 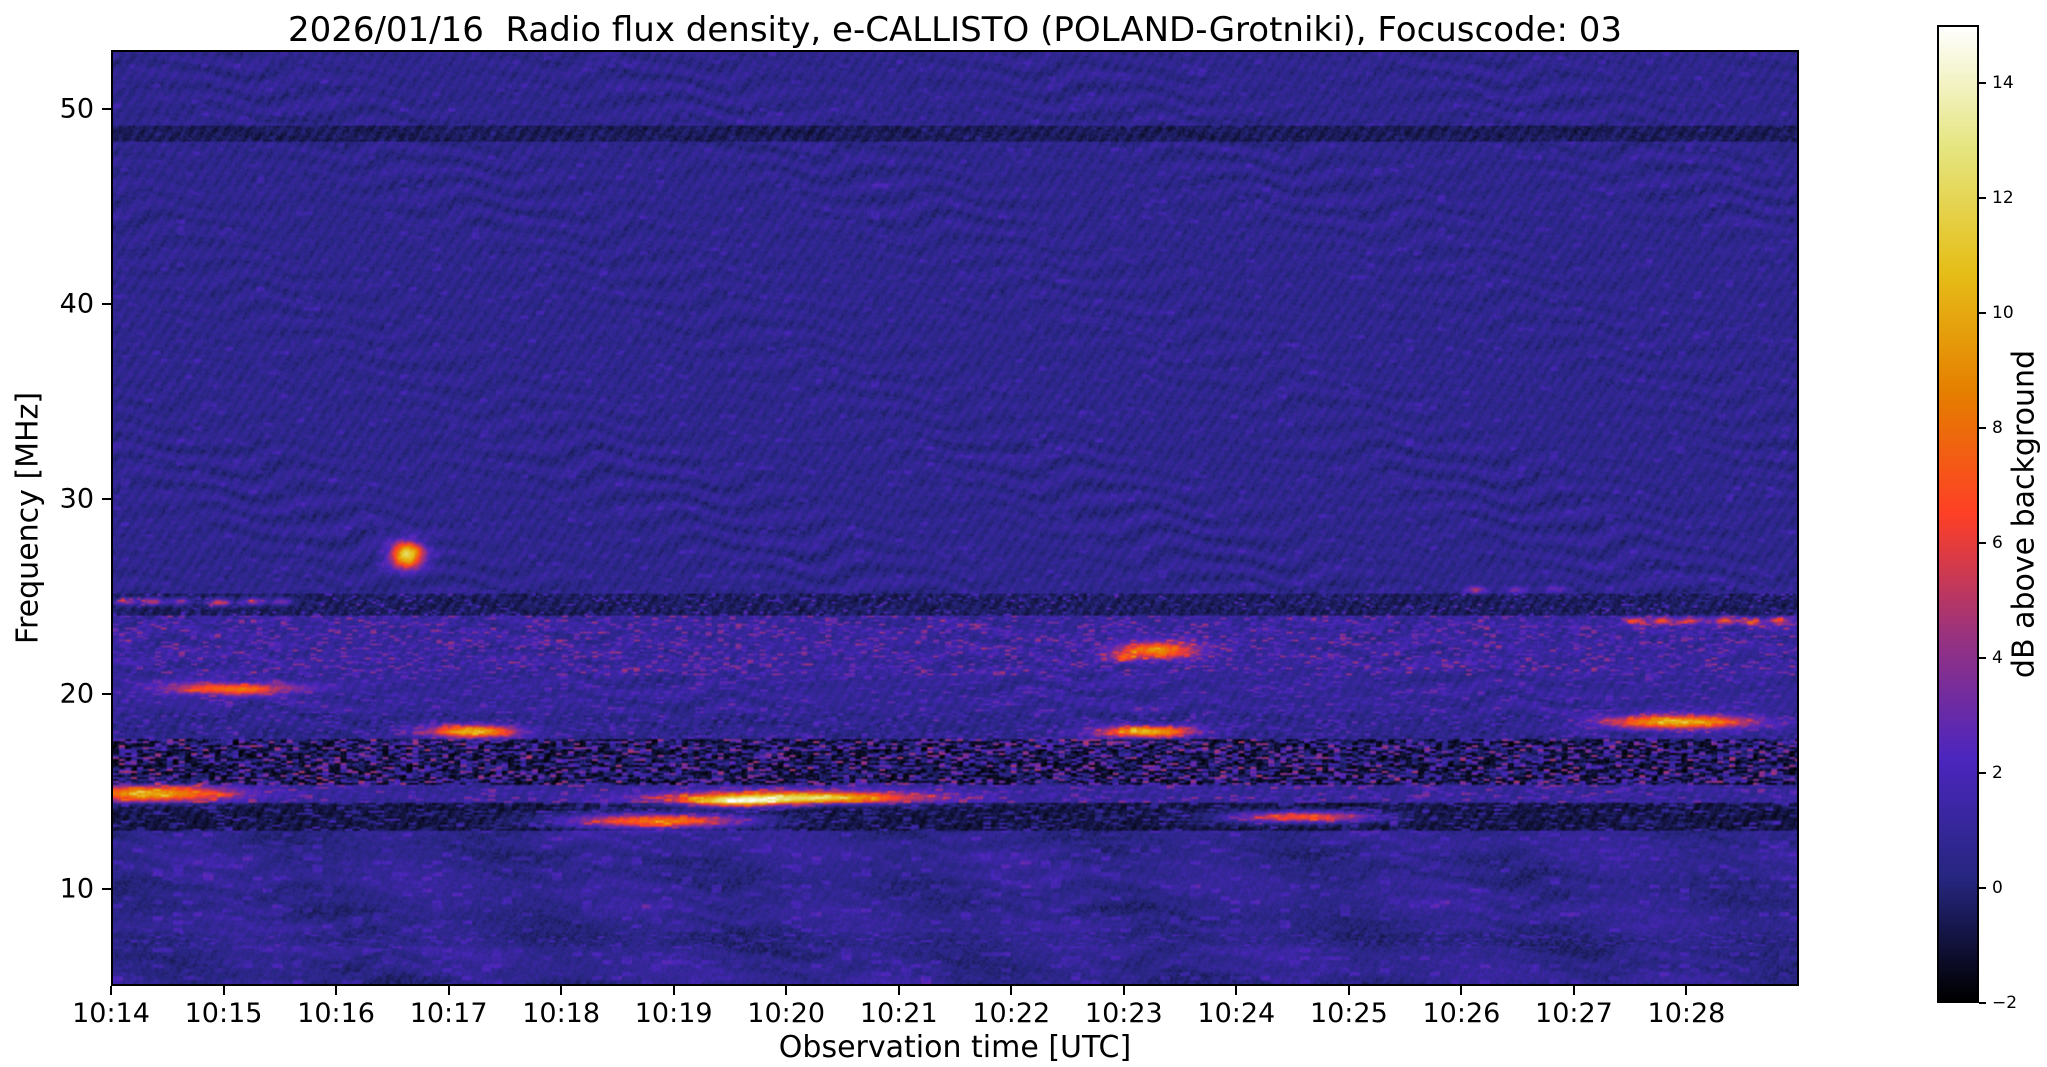 I want to click on colorbar-tick-label: 14, so click(x=2003, y=82).